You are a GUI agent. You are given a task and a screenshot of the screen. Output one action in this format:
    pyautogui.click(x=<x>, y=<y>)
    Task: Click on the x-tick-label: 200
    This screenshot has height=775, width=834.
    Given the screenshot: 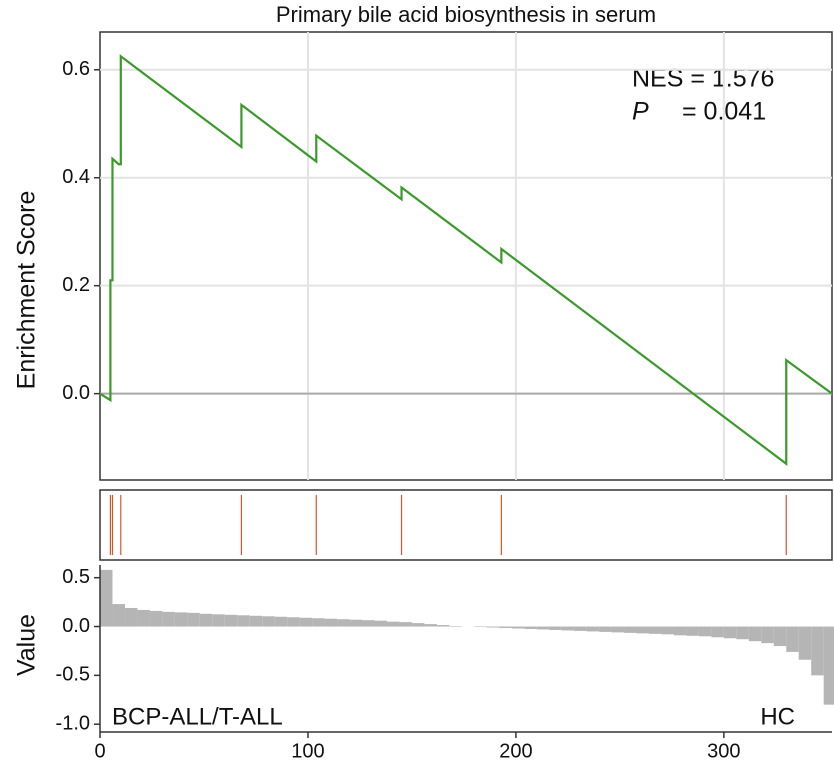 What is the action you would take?
    pyautogui.click(x=515, y=751)
    